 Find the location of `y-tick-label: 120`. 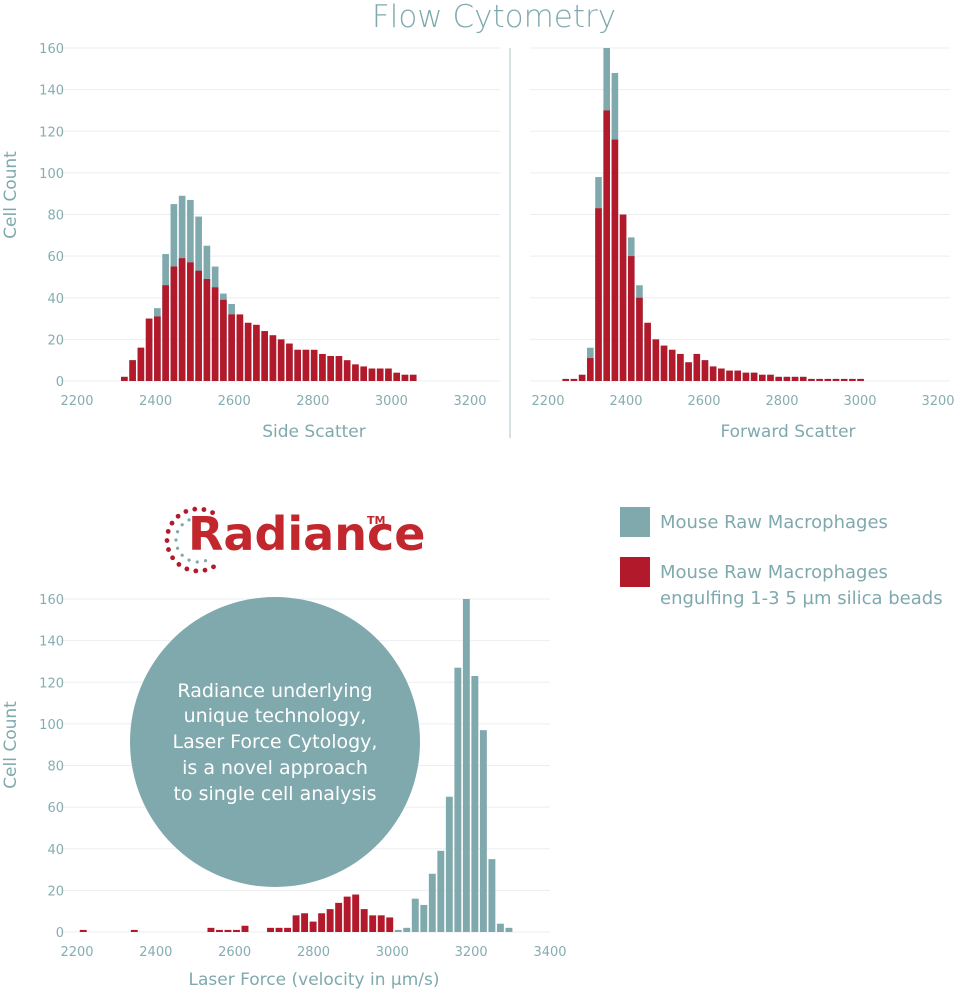

y-tick-label: 120 is located at coordinates (51, 132).